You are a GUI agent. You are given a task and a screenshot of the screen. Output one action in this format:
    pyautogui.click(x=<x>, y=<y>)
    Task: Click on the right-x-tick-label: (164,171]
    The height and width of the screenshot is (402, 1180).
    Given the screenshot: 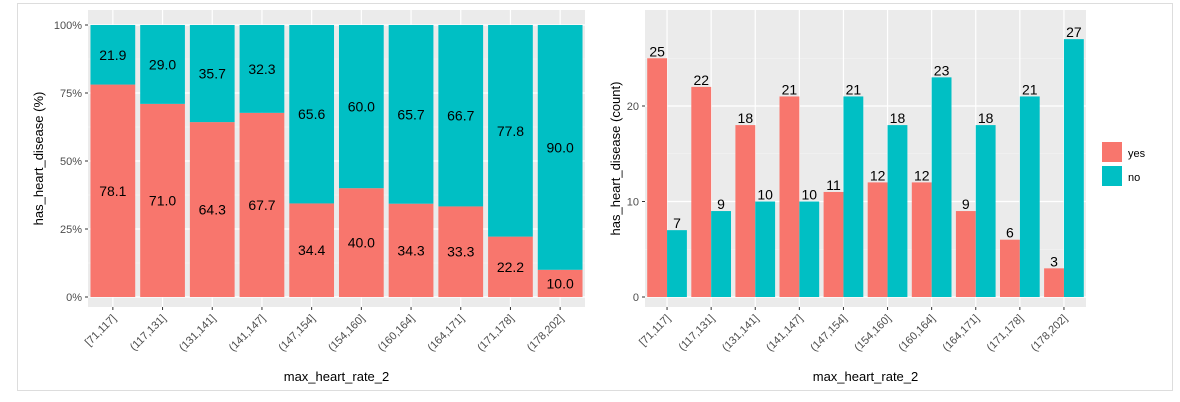 What is the action you would take?
    pyautogui.click(x=961, y=333)
    